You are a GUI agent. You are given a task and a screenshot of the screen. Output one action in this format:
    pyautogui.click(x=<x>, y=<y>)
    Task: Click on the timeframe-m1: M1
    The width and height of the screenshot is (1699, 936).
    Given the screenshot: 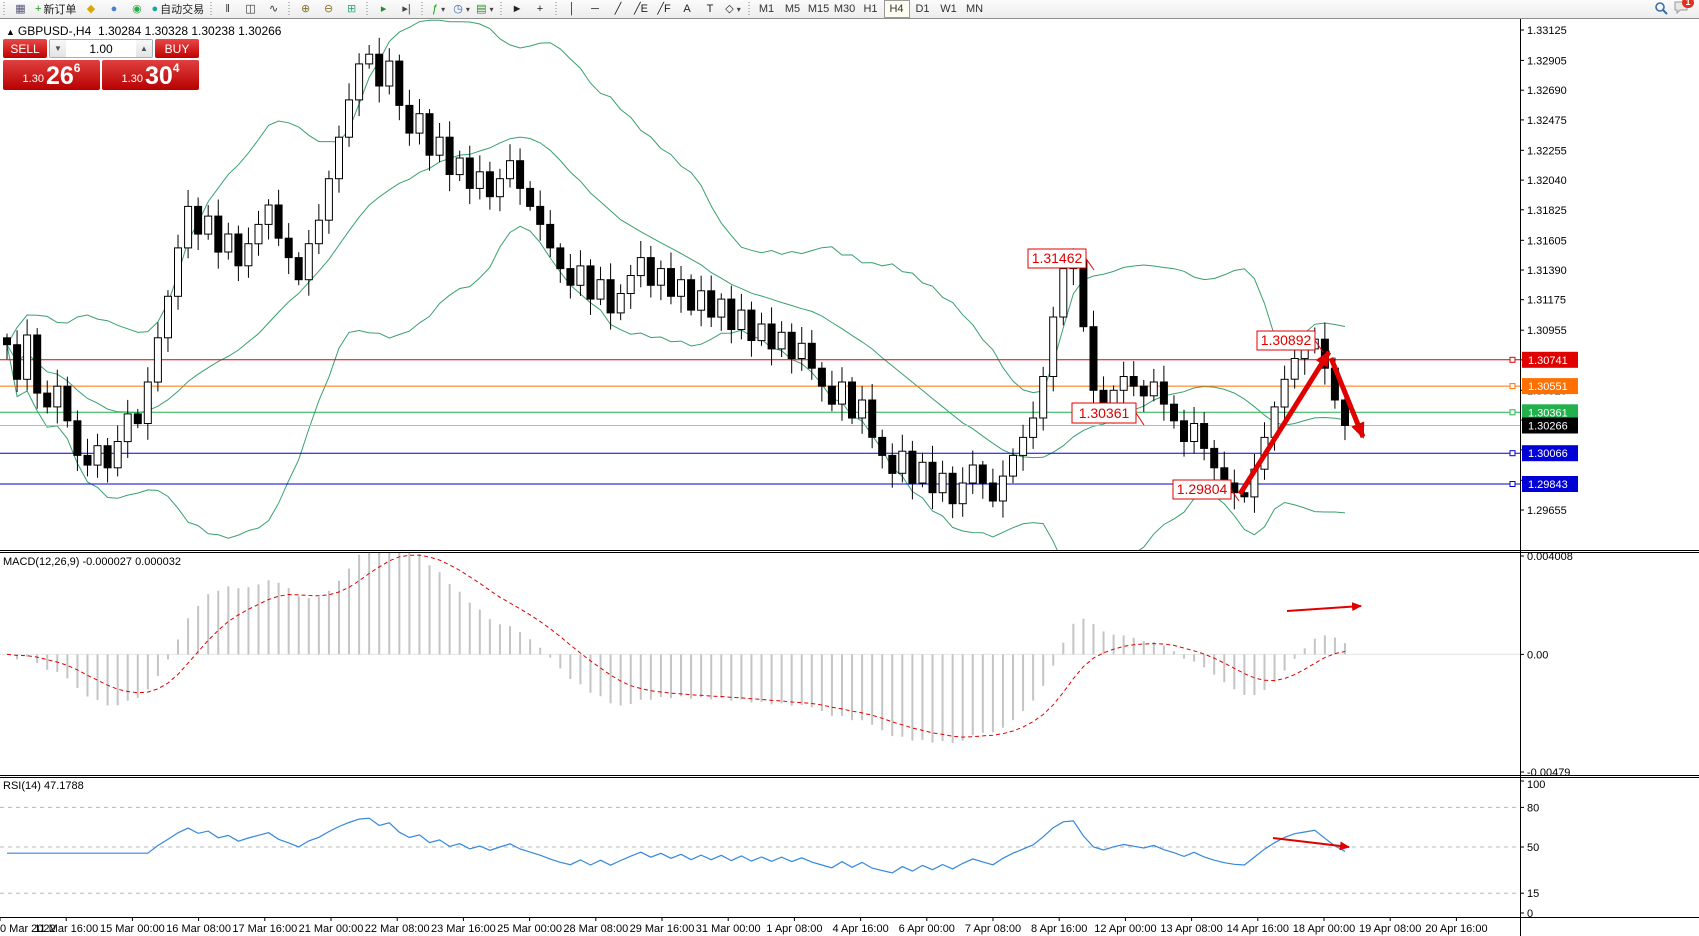 What is the action you would take?
    pyautogui.click(x=766, y=9)
    